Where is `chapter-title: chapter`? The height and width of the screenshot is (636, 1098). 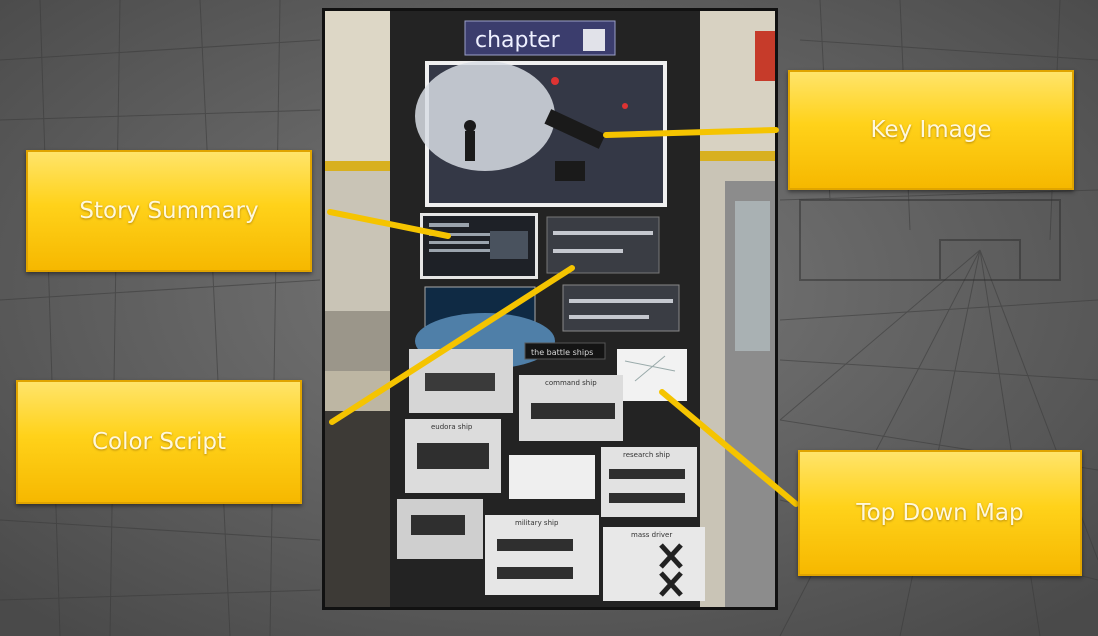 chapter-title: chapter is located at coordinates (518, 40).